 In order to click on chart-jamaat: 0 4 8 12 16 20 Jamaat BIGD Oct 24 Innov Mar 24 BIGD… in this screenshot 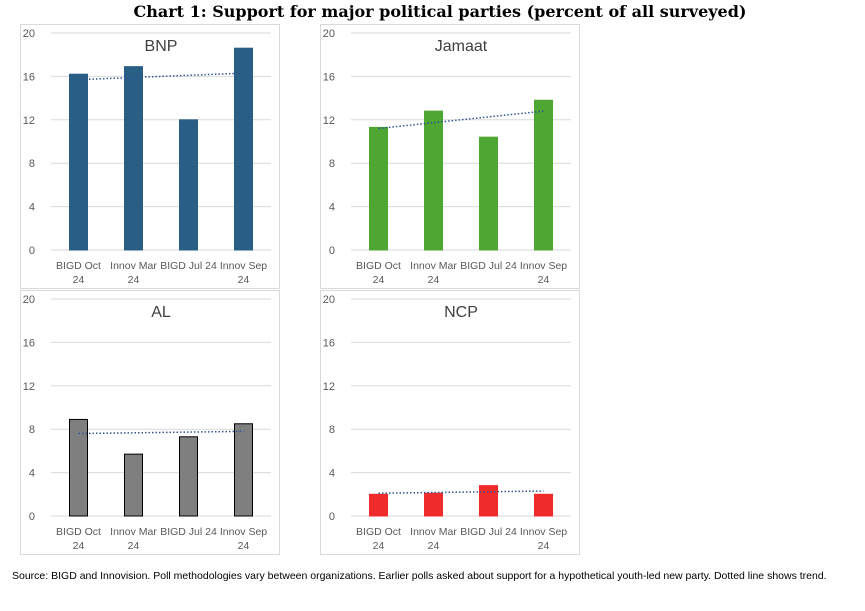, I will do `click(447, 157)`.